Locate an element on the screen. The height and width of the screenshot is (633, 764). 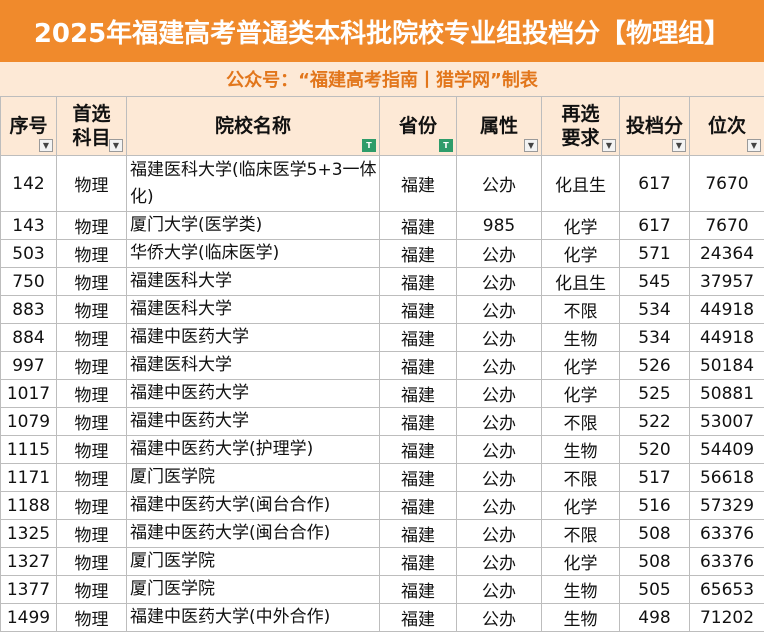
cell-school: 福建中医药大学(中外合作) is located at coordinates (253, 617).